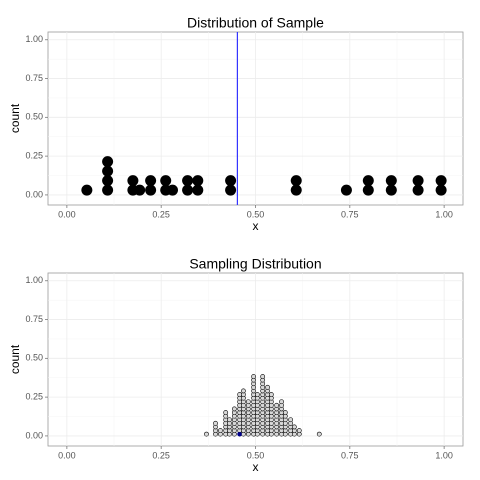  What do you see at coordinates (255, 264) in the screenshot?
I see `chart-title: Sampling Distribution` at bounding box center [255, 264].